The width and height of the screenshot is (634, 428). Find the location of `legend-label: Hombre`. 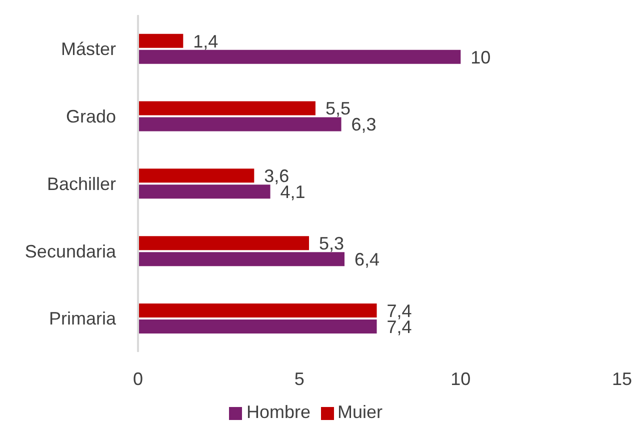

legend-label: Hombre is located at coordinates (278, 412).